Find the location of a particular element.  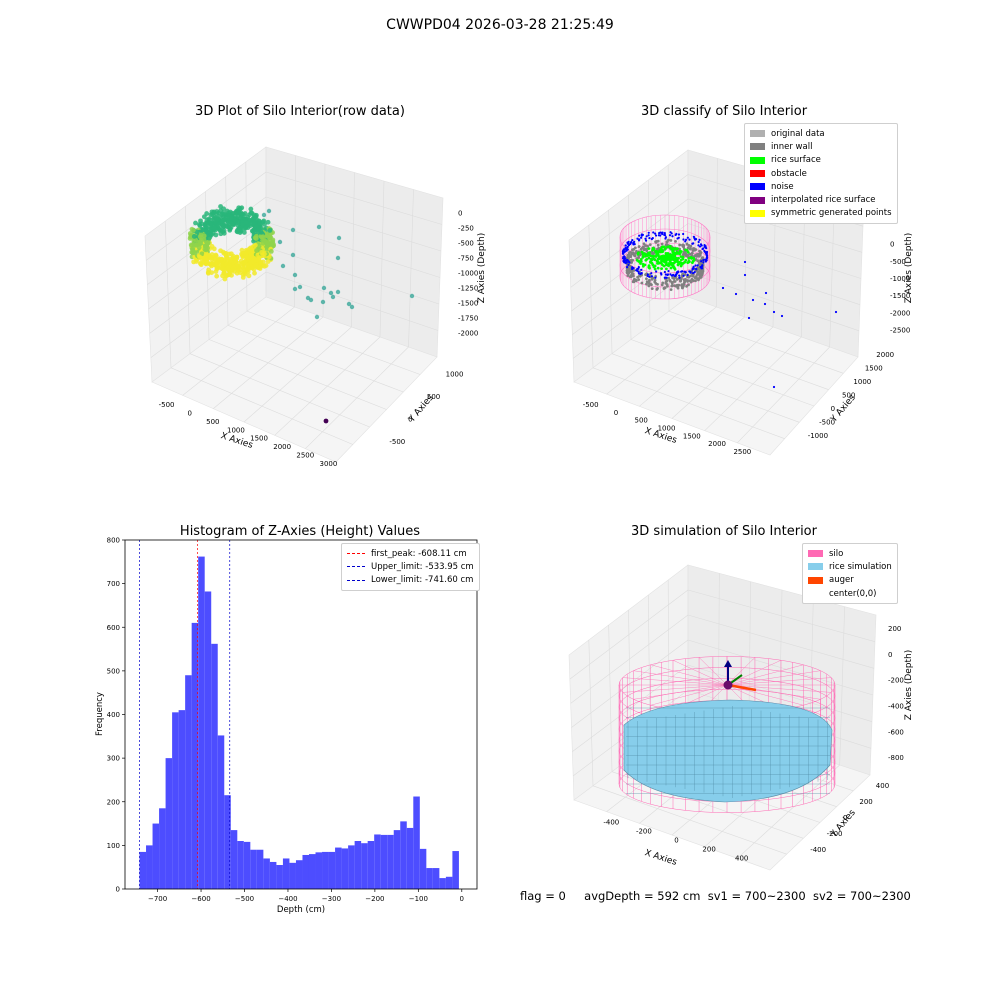

grid-line is located at coordinates (629, 634).